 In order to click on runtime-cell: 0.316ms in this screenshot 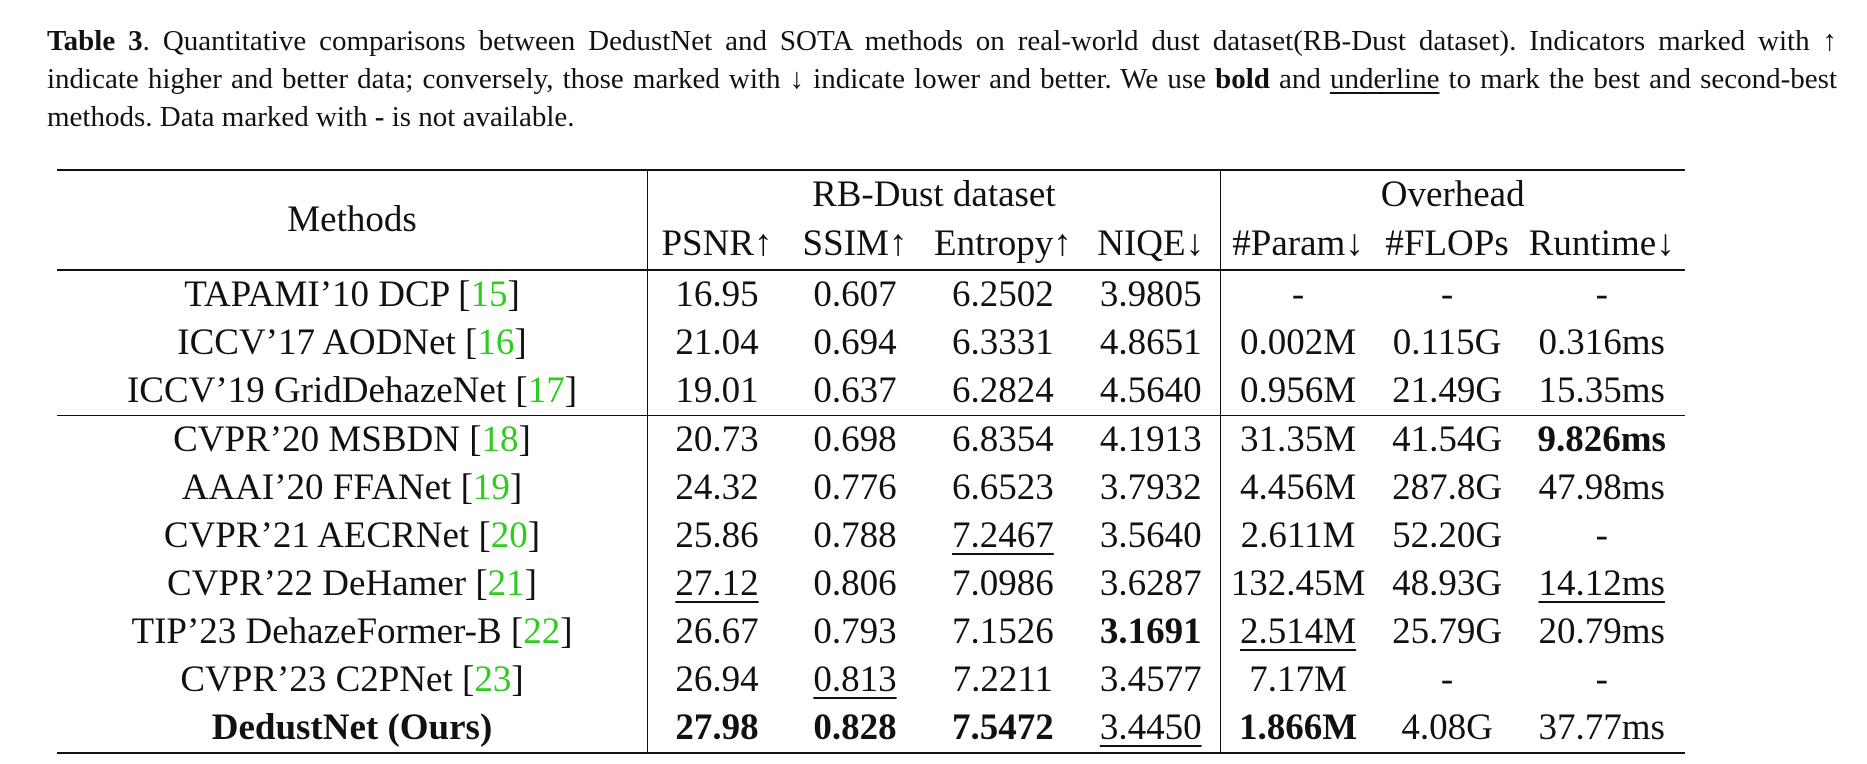, I will do `click(1602, 343)`.